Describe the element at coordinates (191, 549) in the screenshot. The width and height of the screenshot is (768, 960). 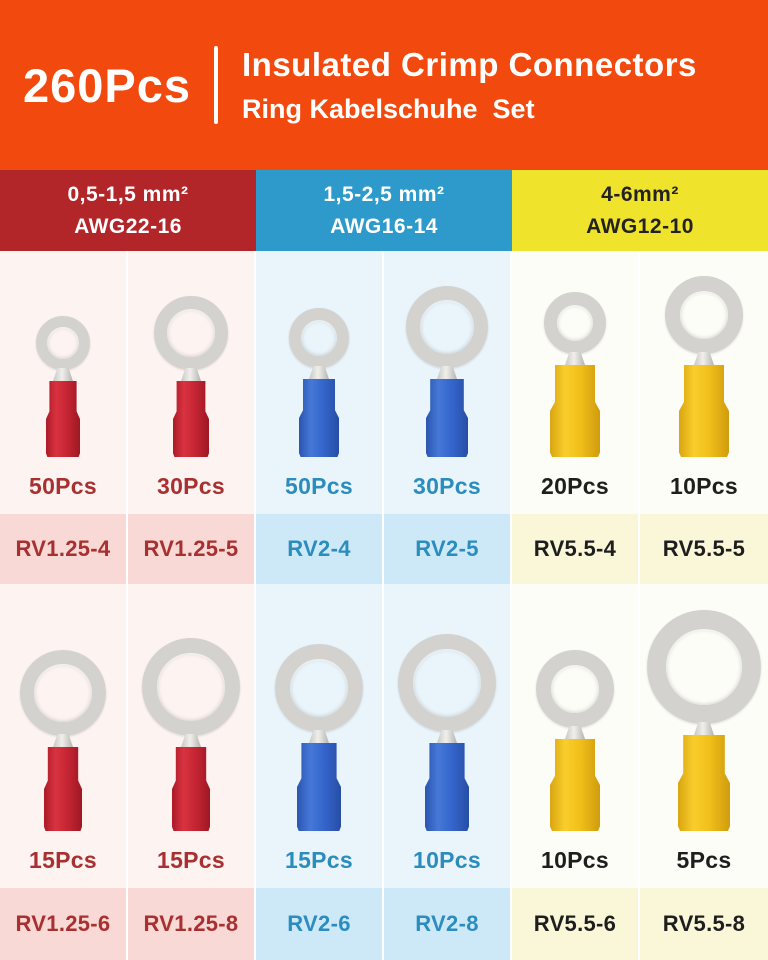
I see `model-label: RV1.25-5` at that location.